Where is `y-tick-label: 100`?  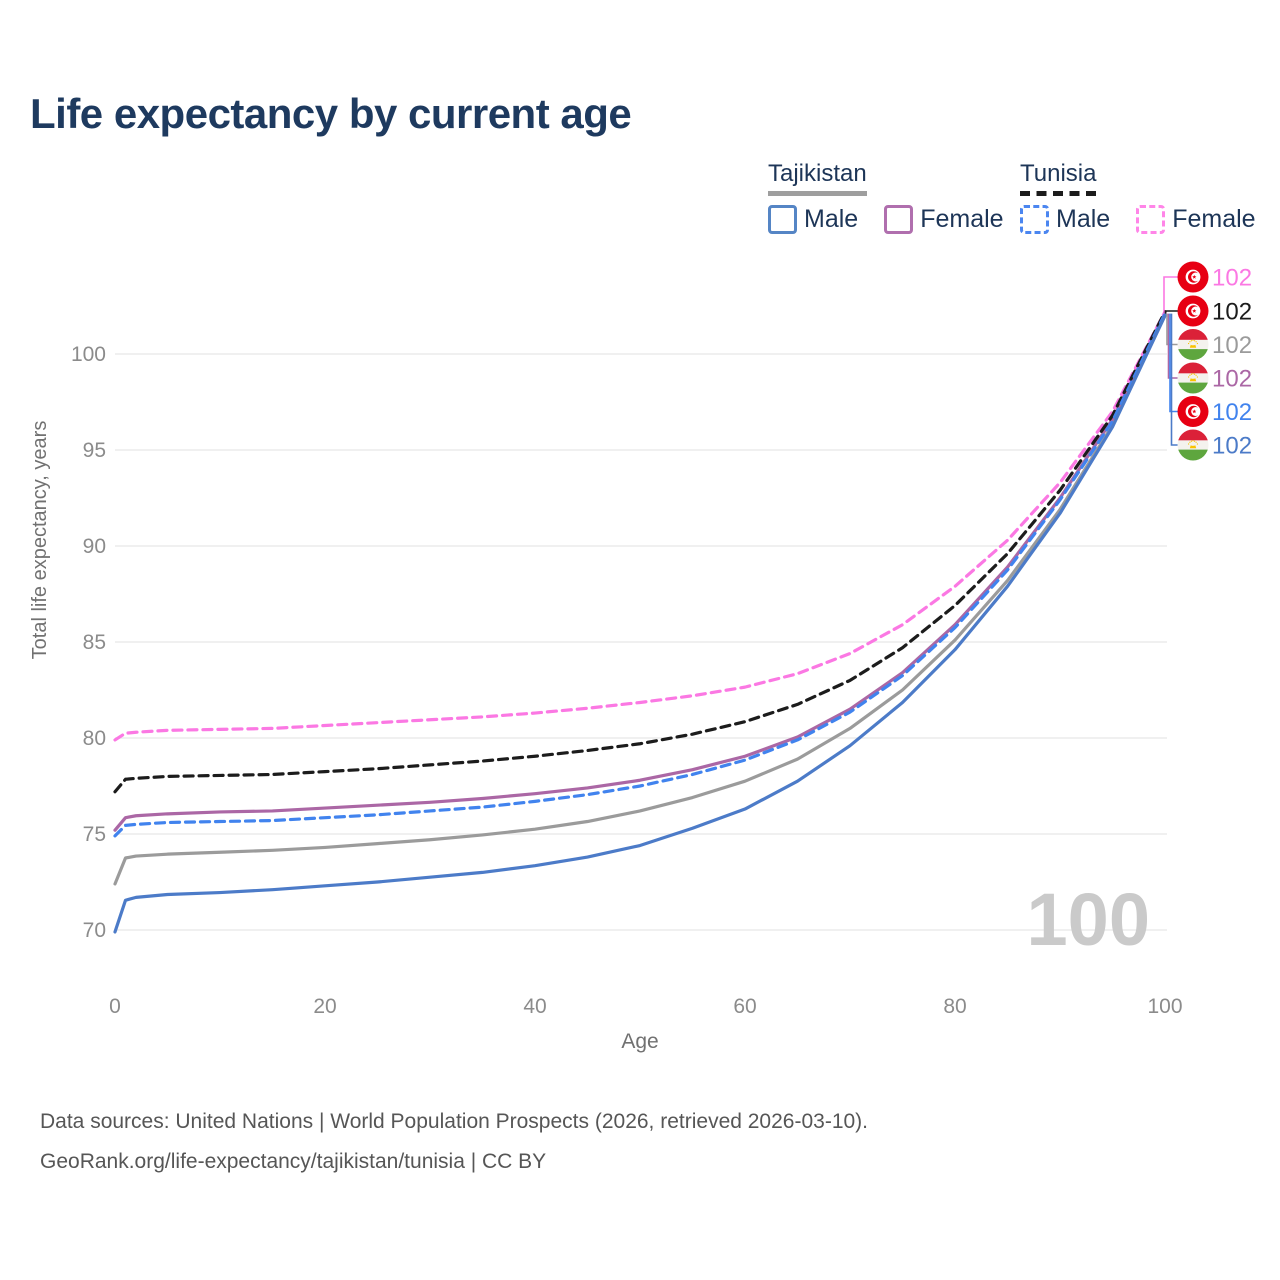 y-tick-label: 100 is located at coordinates (88, 354).